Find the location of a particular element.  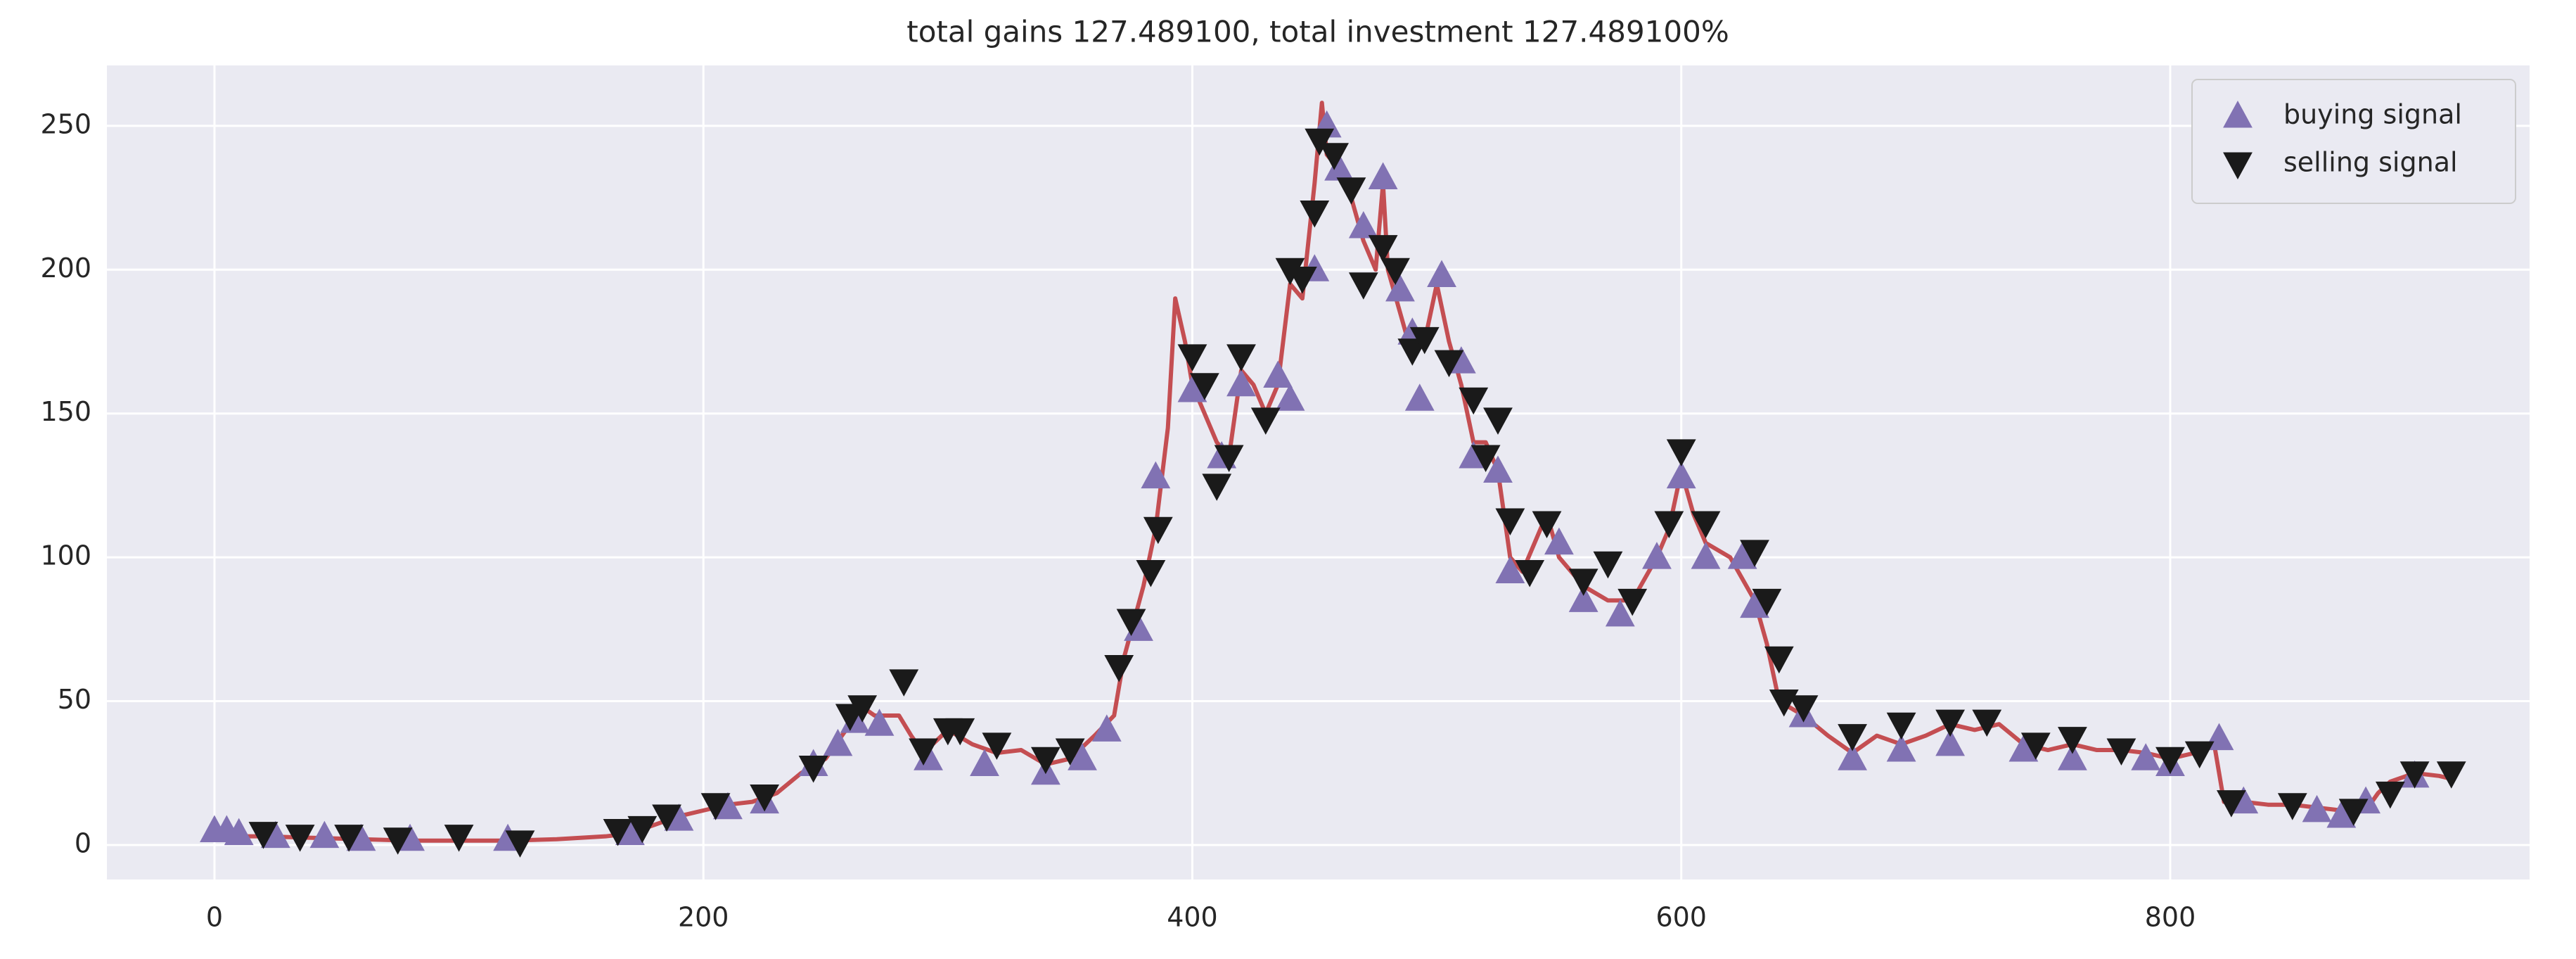

legend-label: selling signal is located at coordinates (2370, 162).